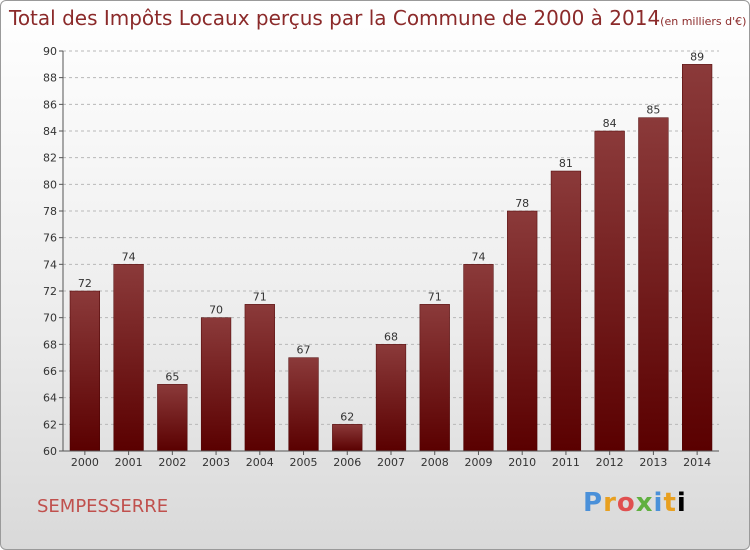  Describe the element at coordinates (50, 104) in the screenshot. I see `y-tick-label: 86` at that location.